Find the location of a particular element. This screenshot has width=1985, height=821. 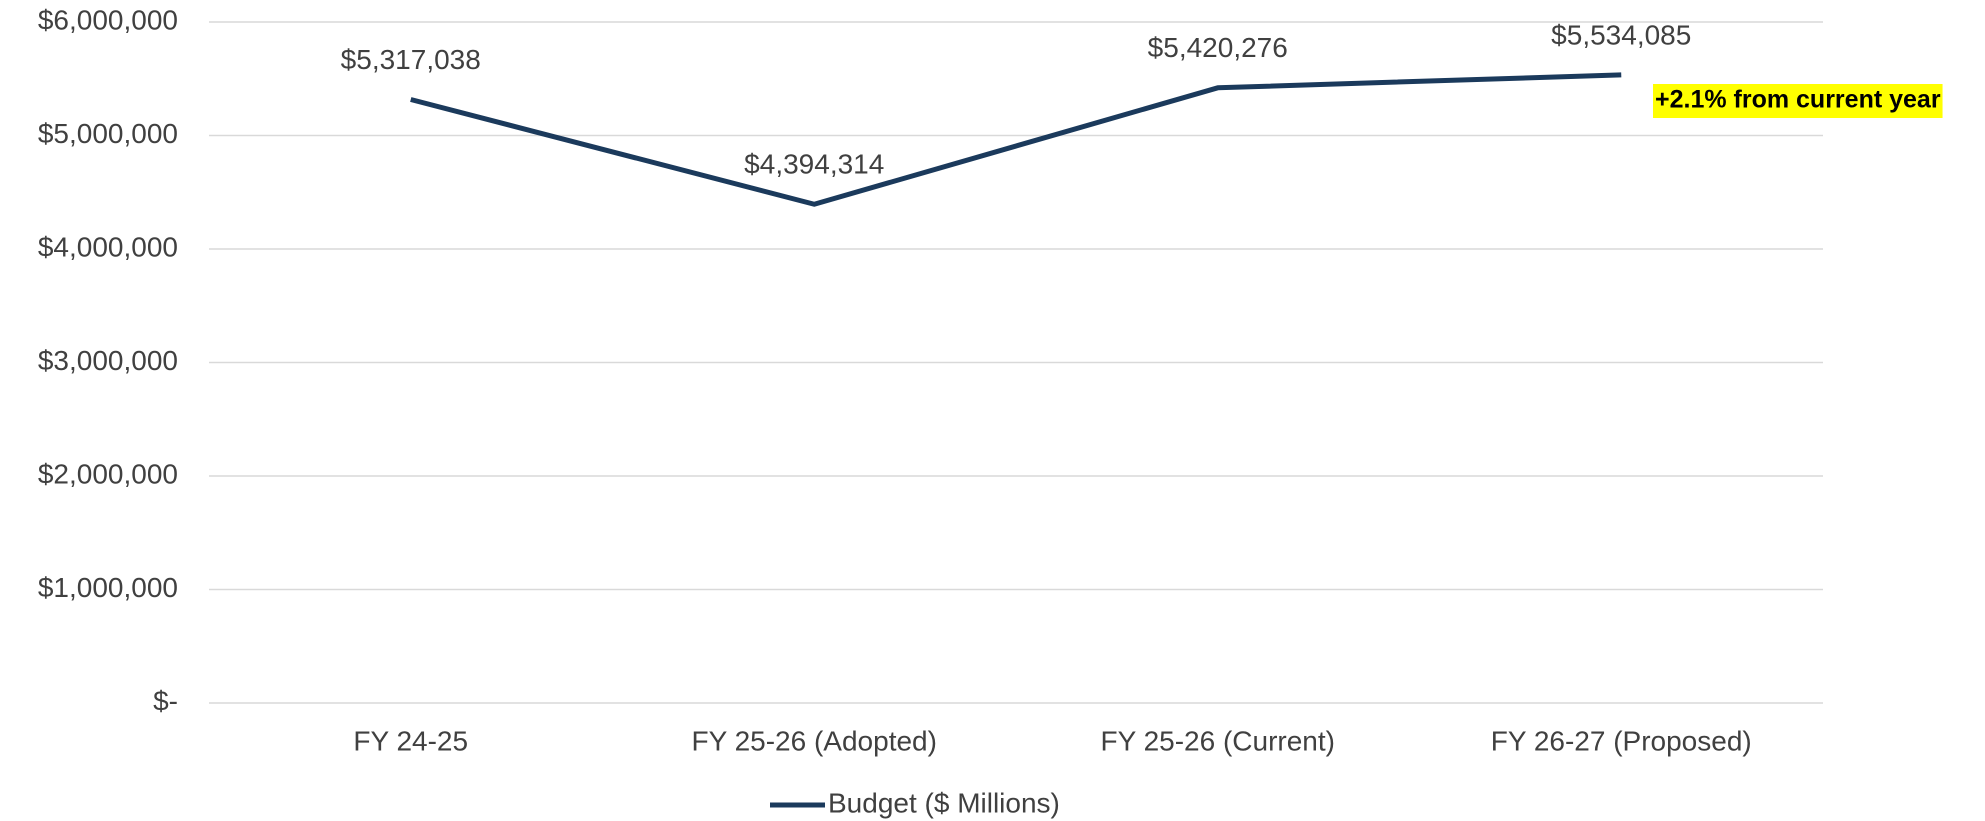

legend-label: Budget ($ Millions) is located at coordinates (944, 802).